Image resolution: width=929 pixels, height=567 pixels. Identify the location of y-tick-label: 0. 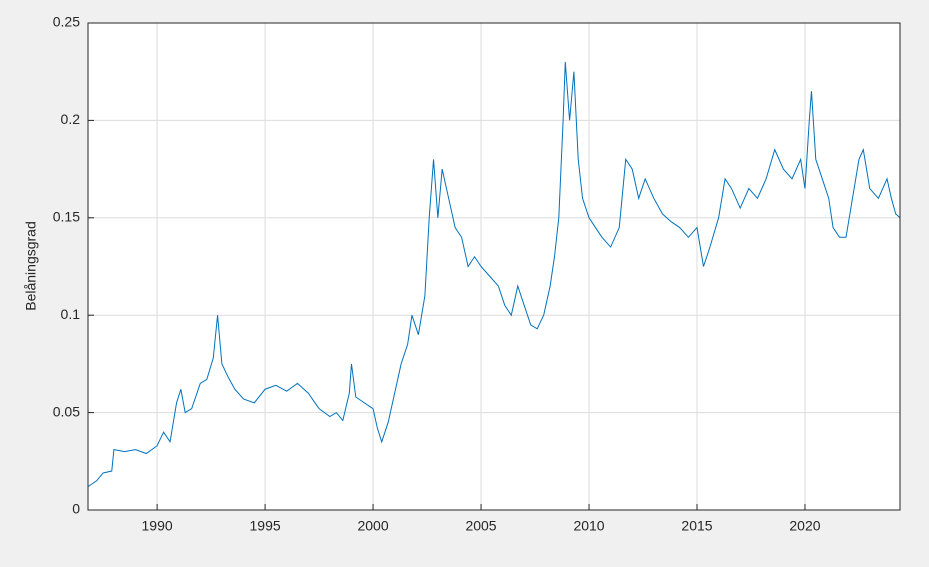
(76, 509).